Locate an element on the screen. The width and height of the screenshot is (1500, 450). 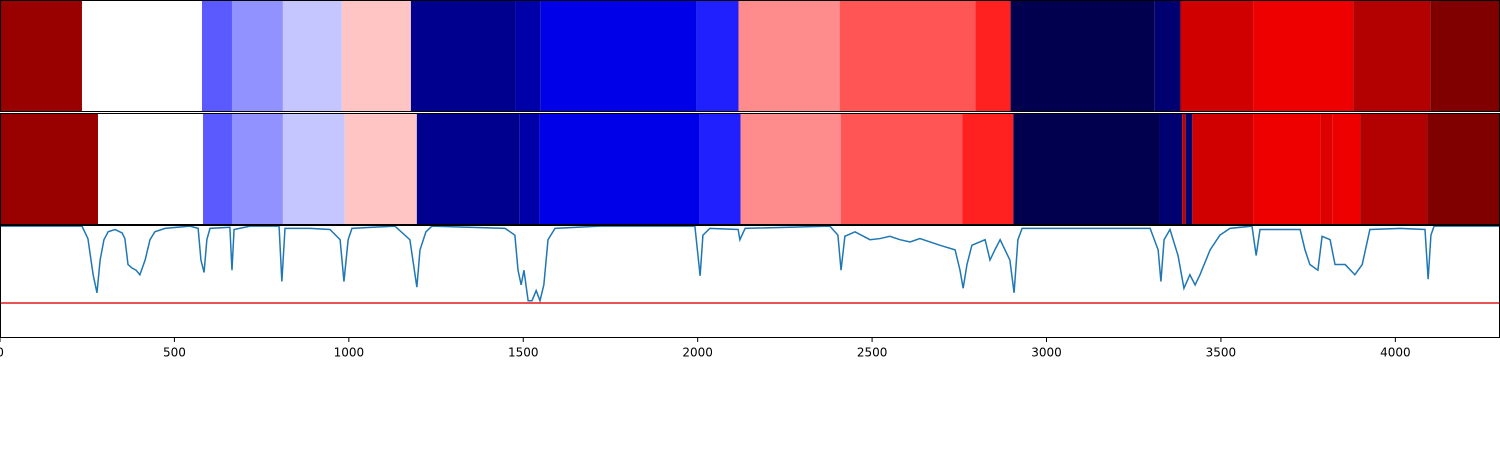
x-tick-label: 2000 is located at coordinates (697, 353).